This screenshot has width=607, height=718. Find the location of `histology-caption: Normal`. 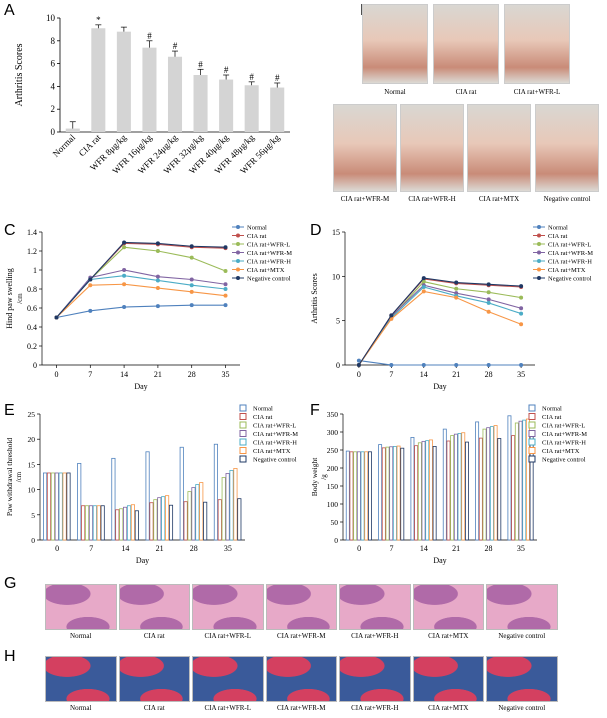

histology-caption: Normal is located at coordinates (81, 708).